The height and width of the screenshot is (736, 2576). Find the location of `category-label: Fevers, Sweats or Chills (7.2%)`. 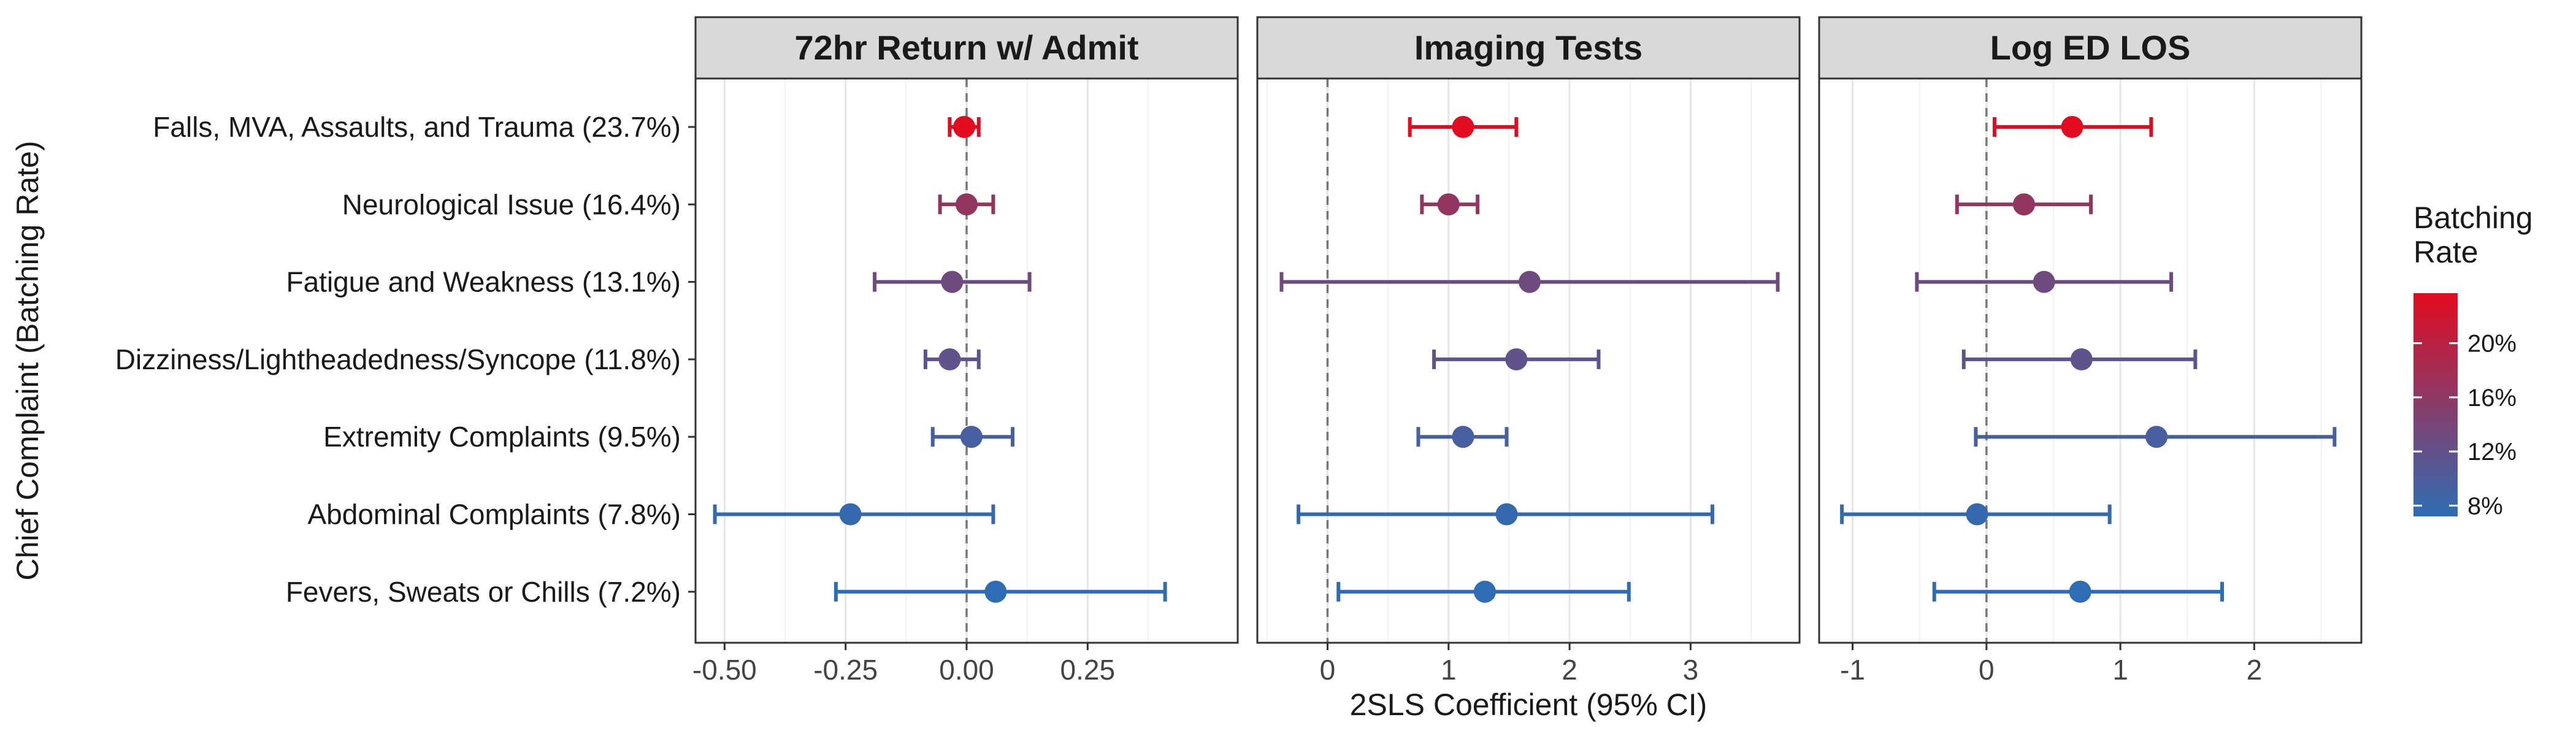

category-label: Fevers, Sweats or Chills (7.2%) is located at coordinates (483, 592).